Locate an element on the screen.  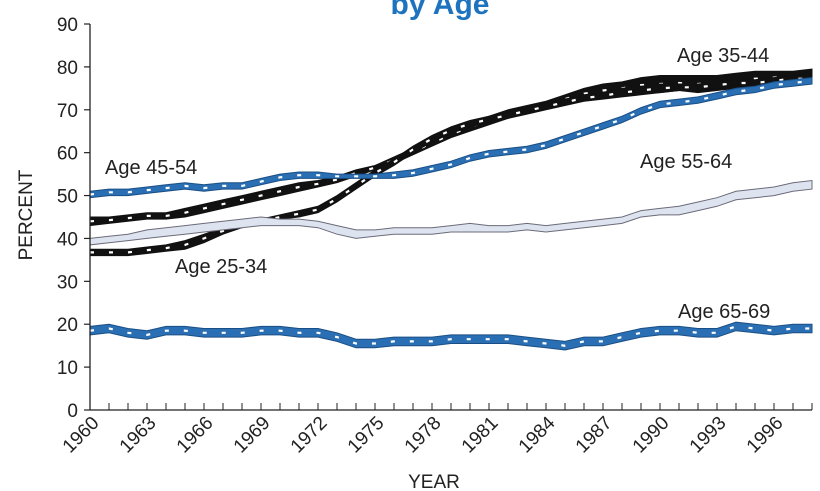
x-tick-label: 1981 is located at coordinates (480, 435).